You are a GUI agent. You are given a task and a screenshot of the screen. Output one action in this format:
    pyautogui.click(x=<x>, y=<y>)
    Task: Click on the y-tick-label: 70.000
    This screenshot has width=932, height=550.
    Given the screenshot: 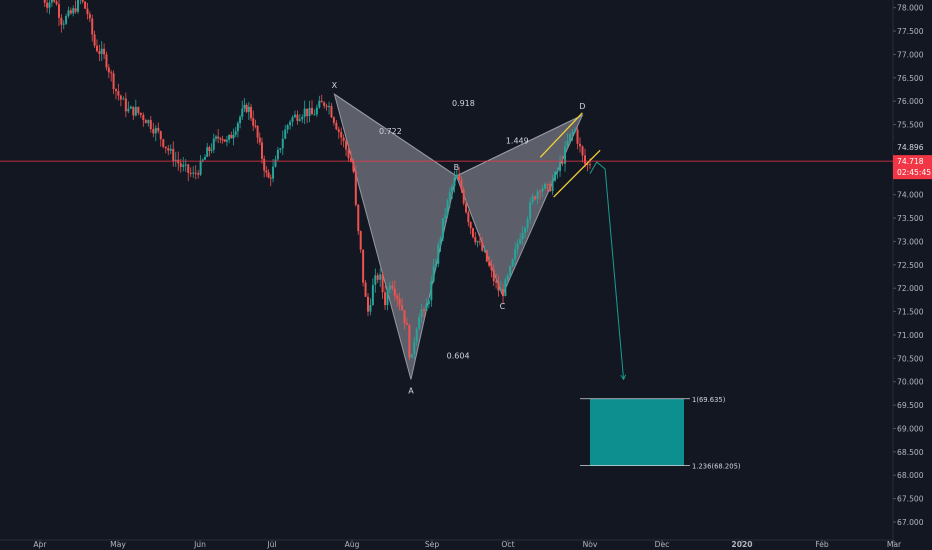 What is the action you would take?
    pyautogui.click(x=910, y=382)
    